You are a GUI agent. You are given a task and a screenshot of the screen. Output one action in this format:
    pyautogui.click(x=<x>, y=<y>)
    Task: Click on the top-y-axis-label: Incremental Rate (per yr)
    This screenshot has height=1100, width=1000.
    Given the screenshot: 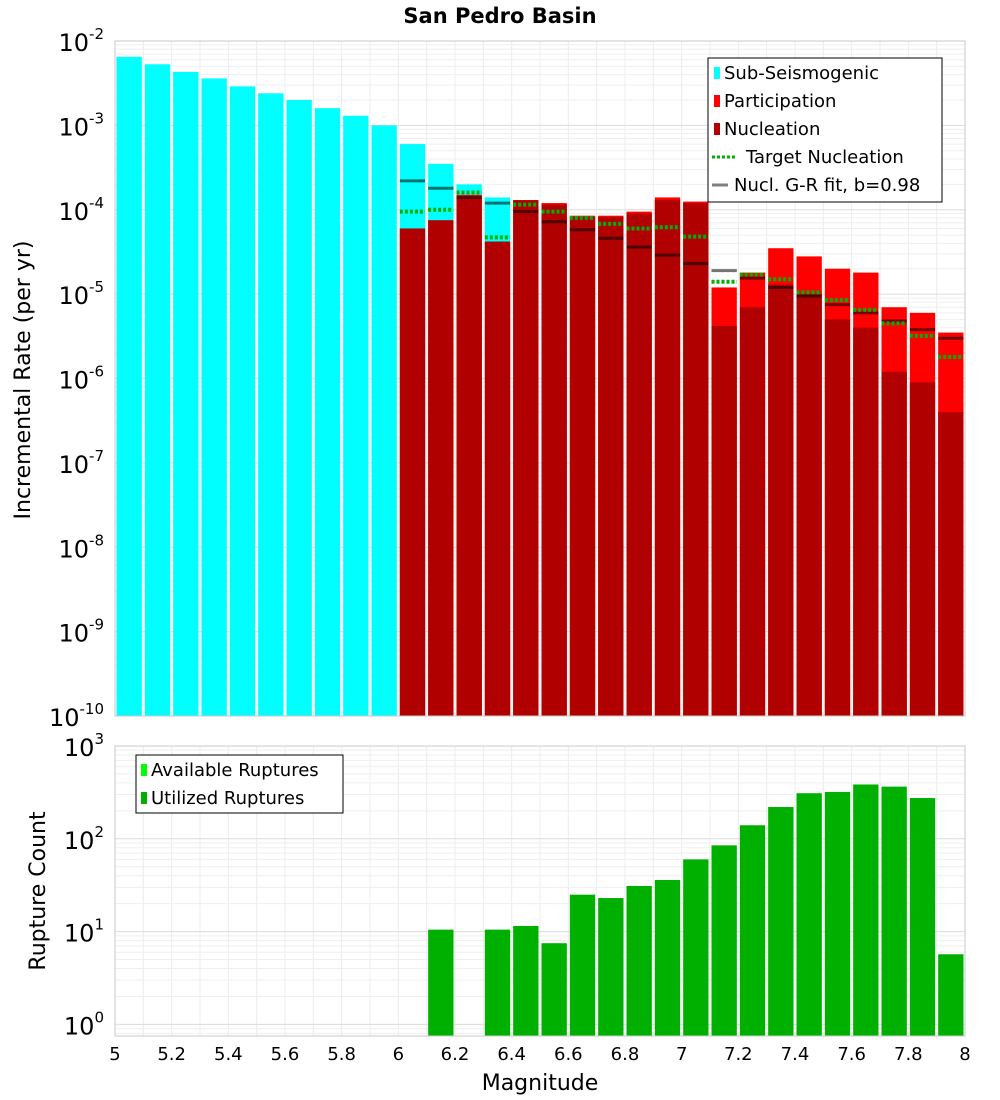 What is the action you would take?
    pyautogui.click(x=23, y=380)
    